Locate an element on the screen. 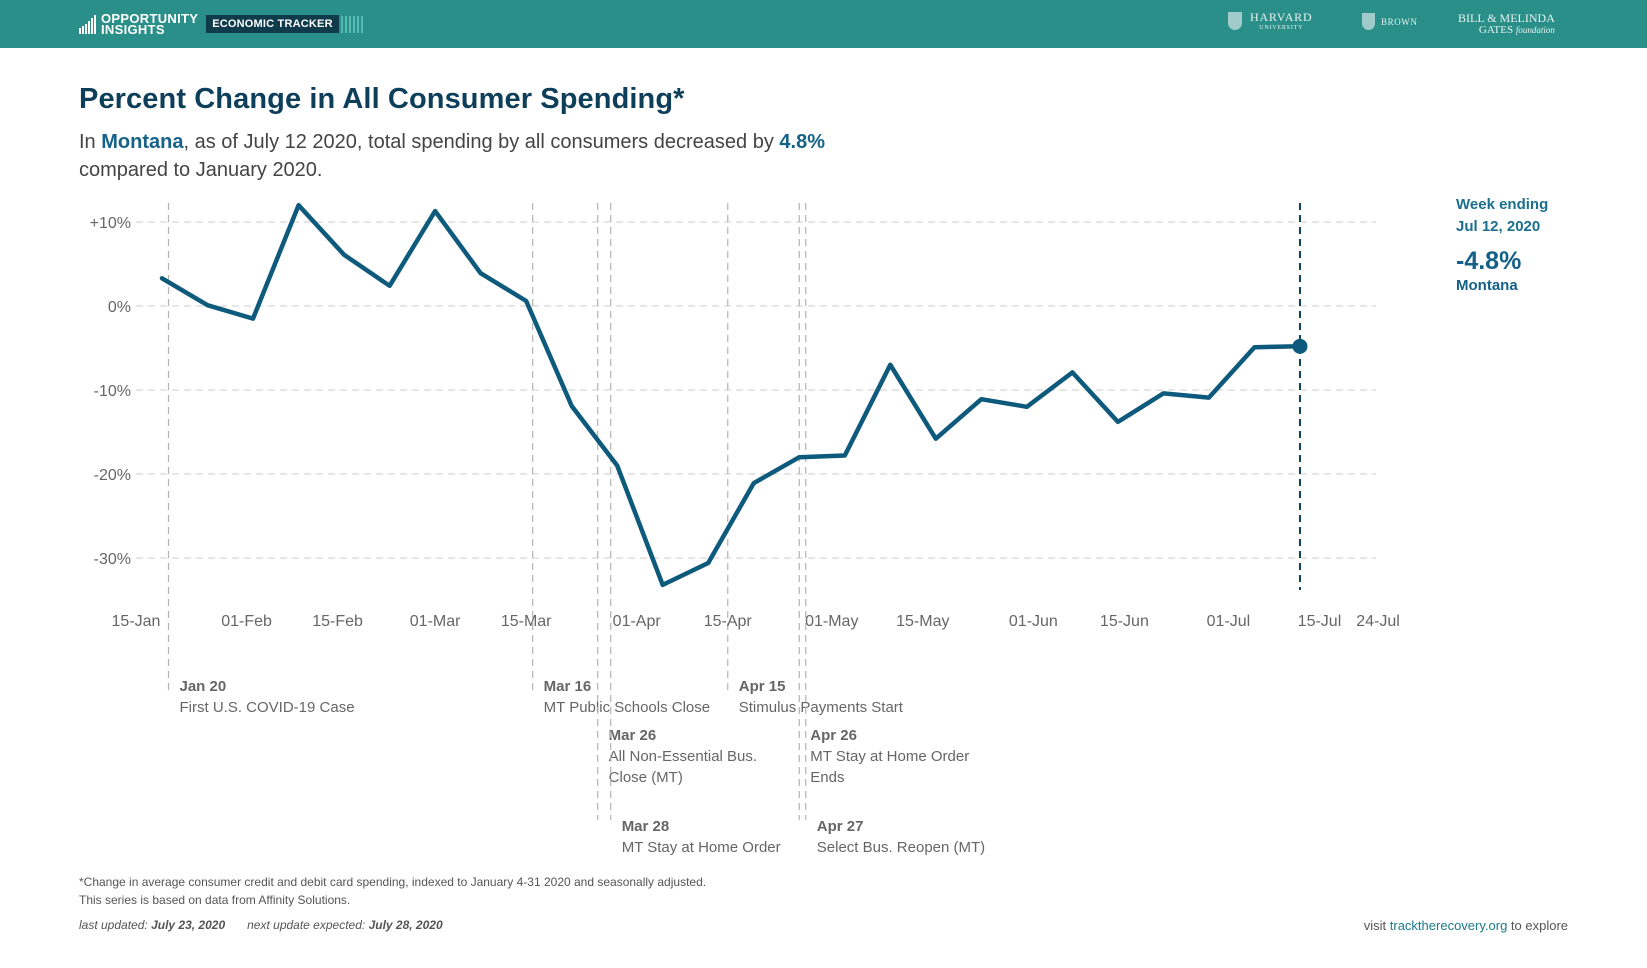 The height and width of the screenshot is (968, 1647). y-tick-label: -10% is located at coordinates (112, 391).